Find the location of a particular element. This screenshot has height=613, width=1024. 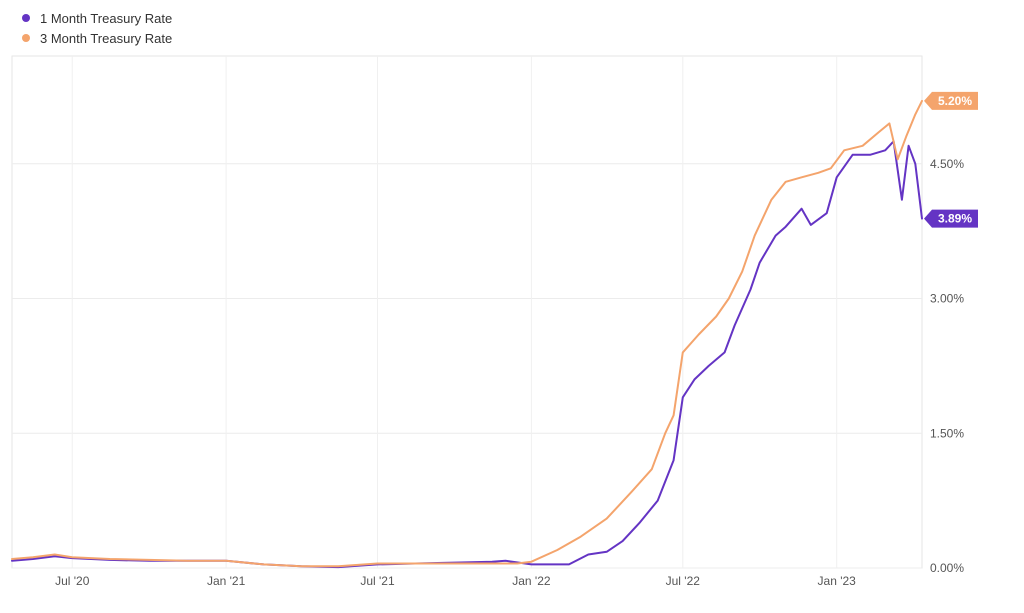

y-tick-label: 3.00% is located at coordinates (947, 299).